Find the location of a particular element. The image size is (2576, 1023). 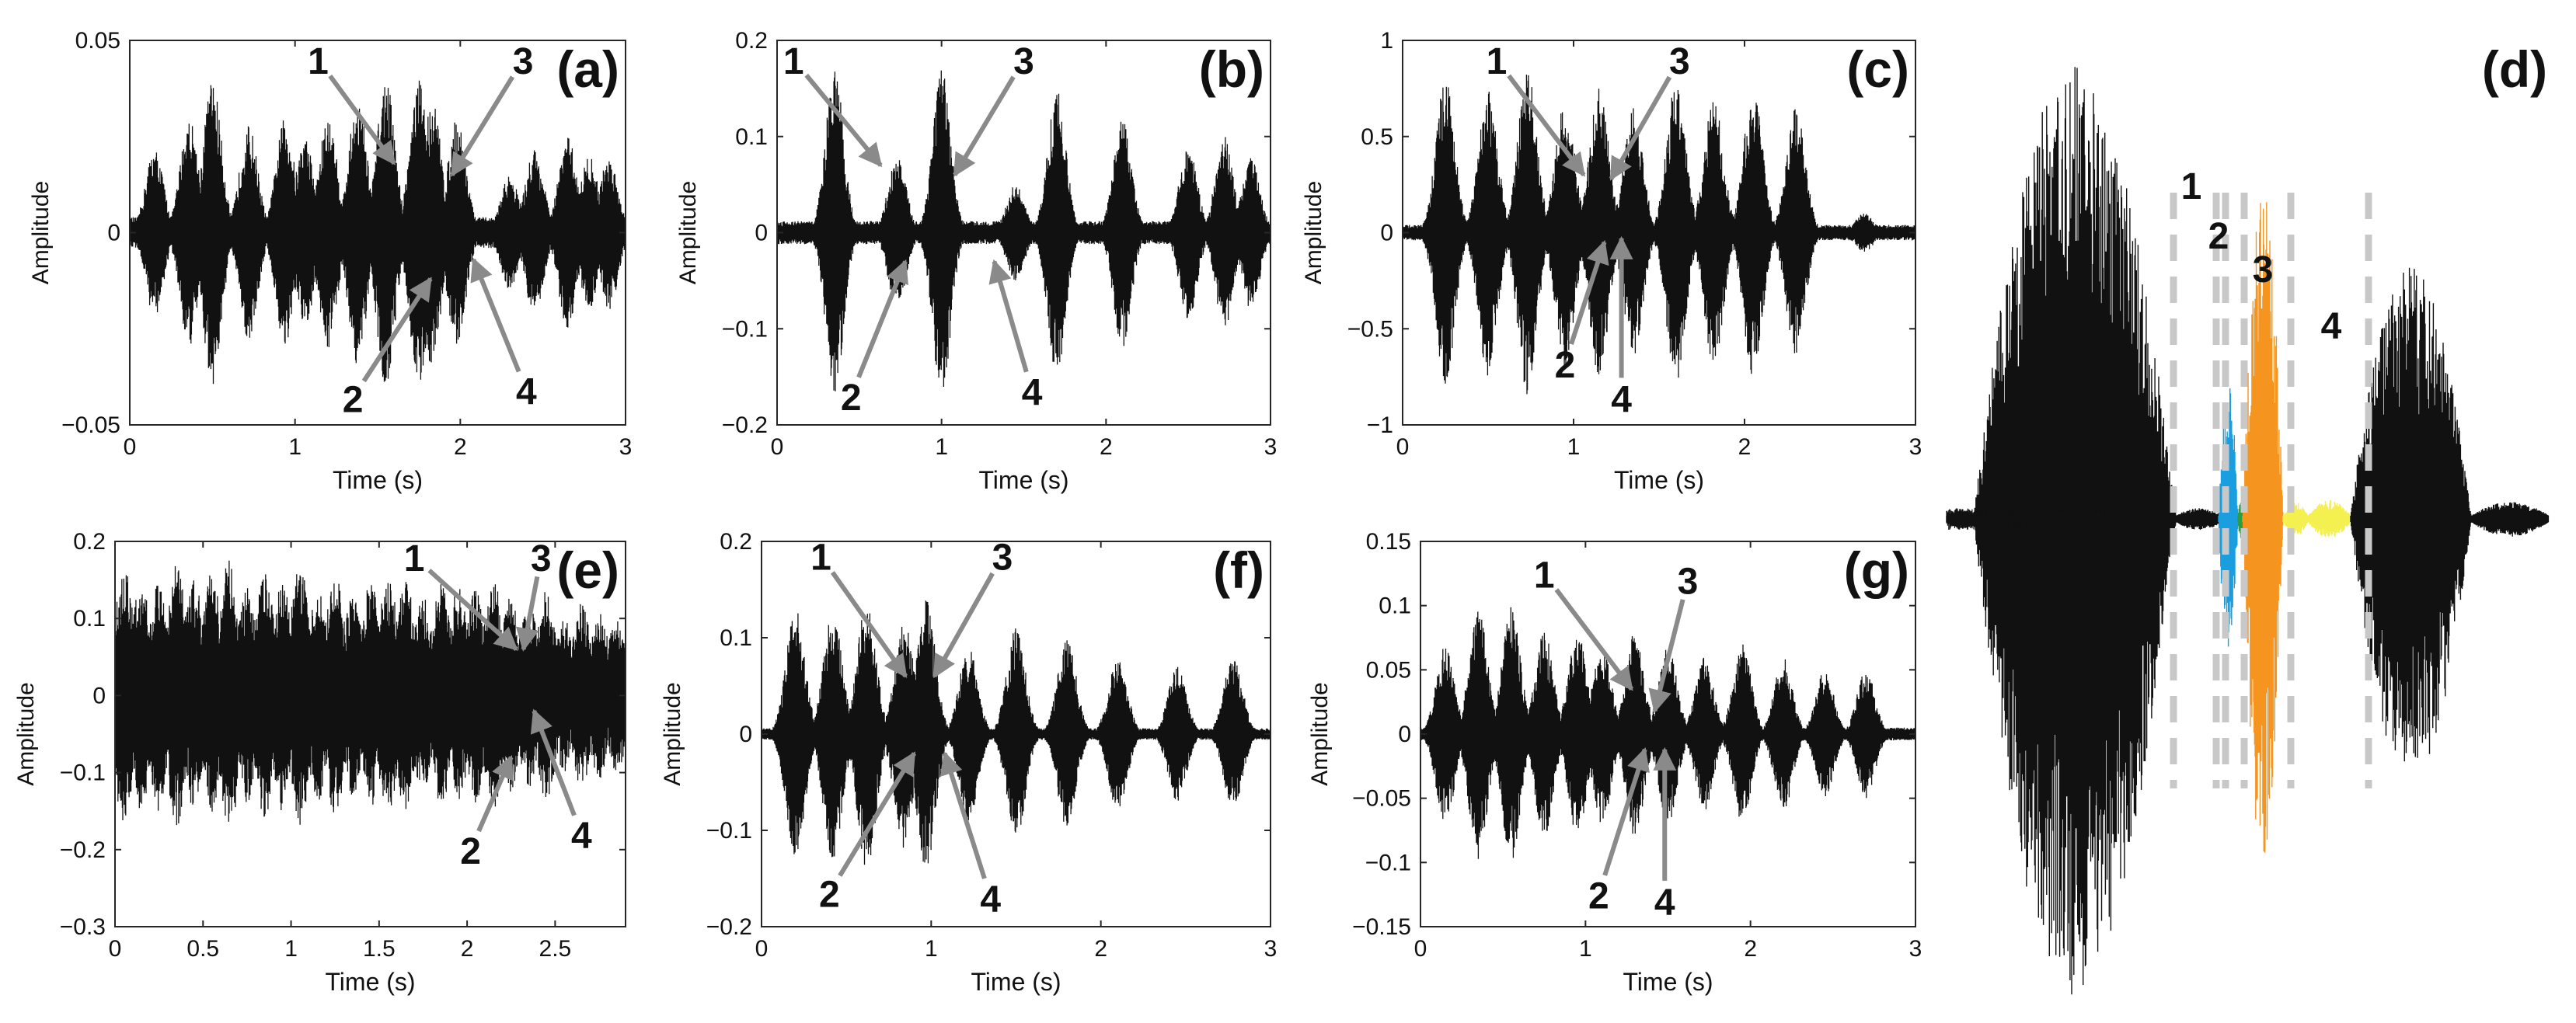

segment-label: 3 is located at coordinates (2263, 270).